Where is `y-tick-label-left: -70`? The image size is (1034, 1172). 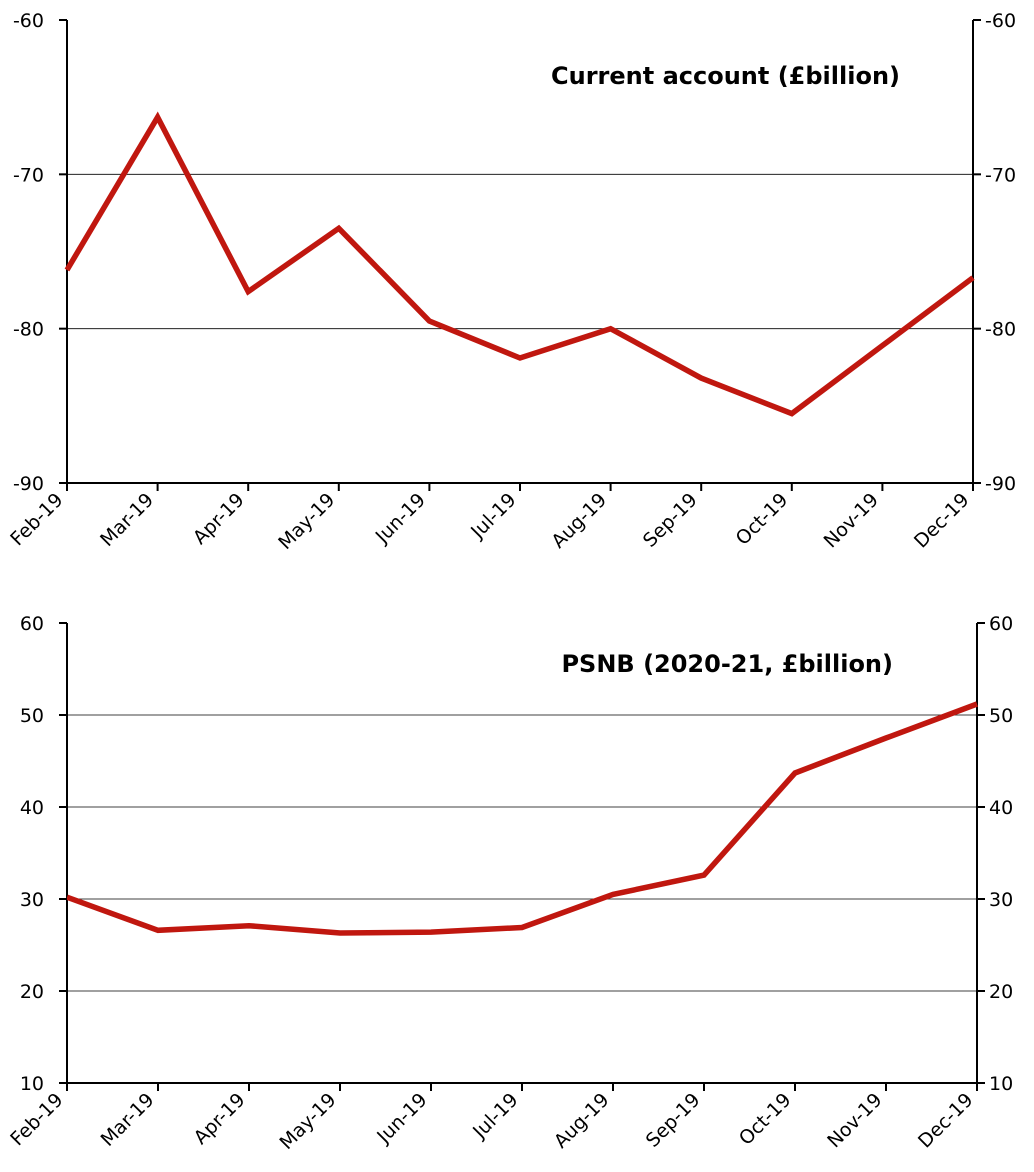
y-tick-label-left: -70 is located at coordinates (28, 175).